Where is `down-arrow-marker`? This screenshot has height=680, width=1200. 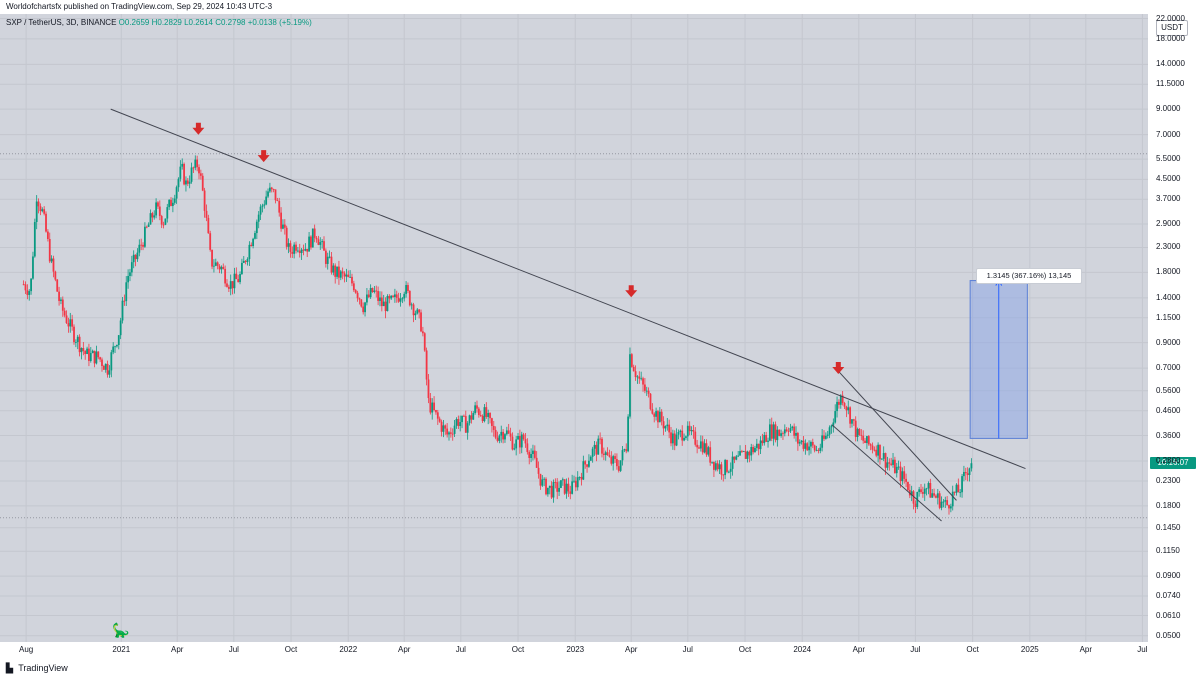
down-arrow-marker is located at coordinates (838, 368).